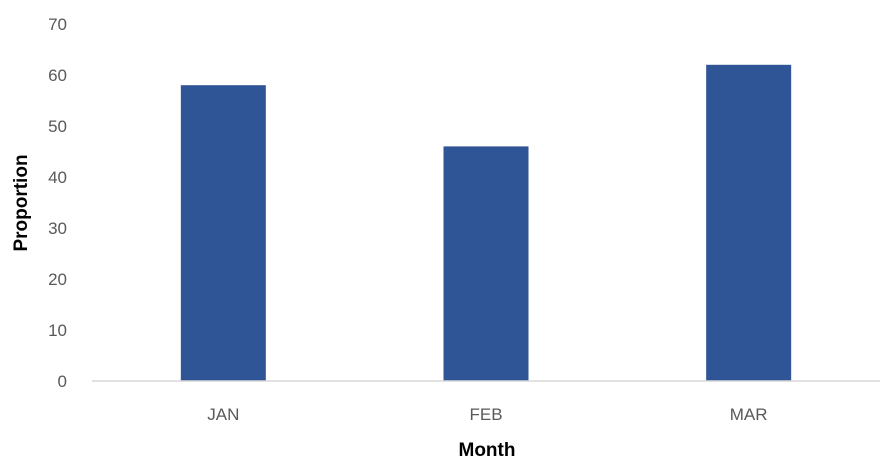 This screenshot has height=458, width=889. I want to click on y-tick-label: 40, so click(57, 177).